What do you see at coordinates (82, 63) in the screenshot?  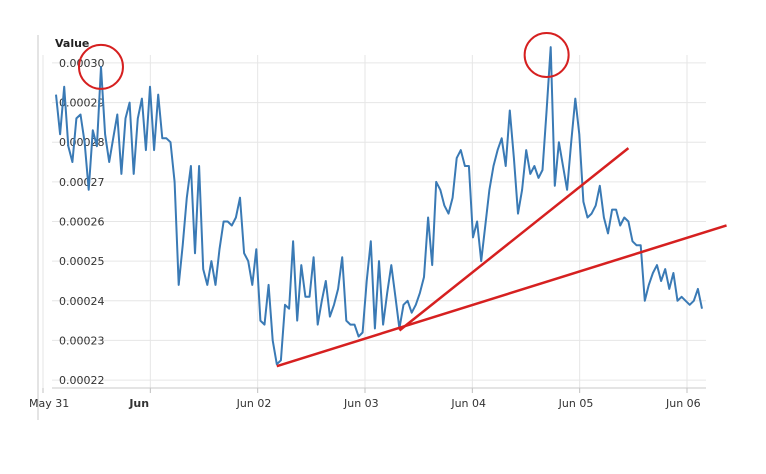 I see `y-tick-label: 0.00030` at bounding box center [82, 63].